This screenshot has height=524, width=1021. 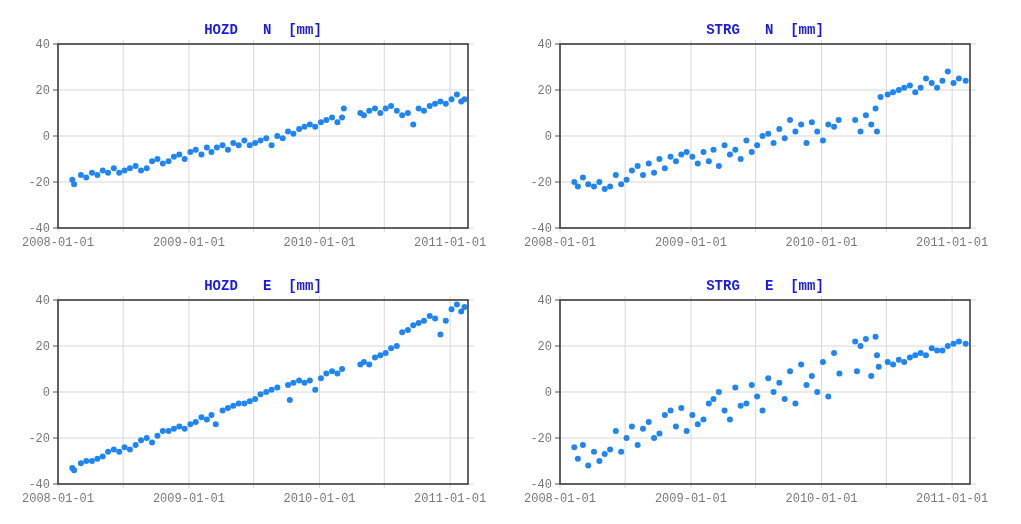 What do you see at coordinates (765, 30) in the screenshot?
I see `chart-title: STRG N [mm]` at bounding box center [765, 30].